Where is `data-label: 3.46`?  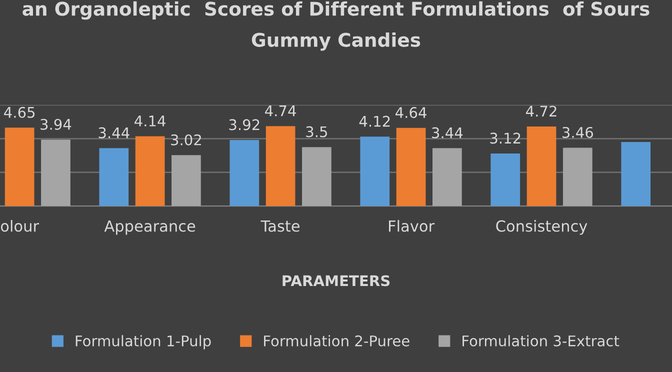 data-label: 3.46 is located at coordinates (577, 132).